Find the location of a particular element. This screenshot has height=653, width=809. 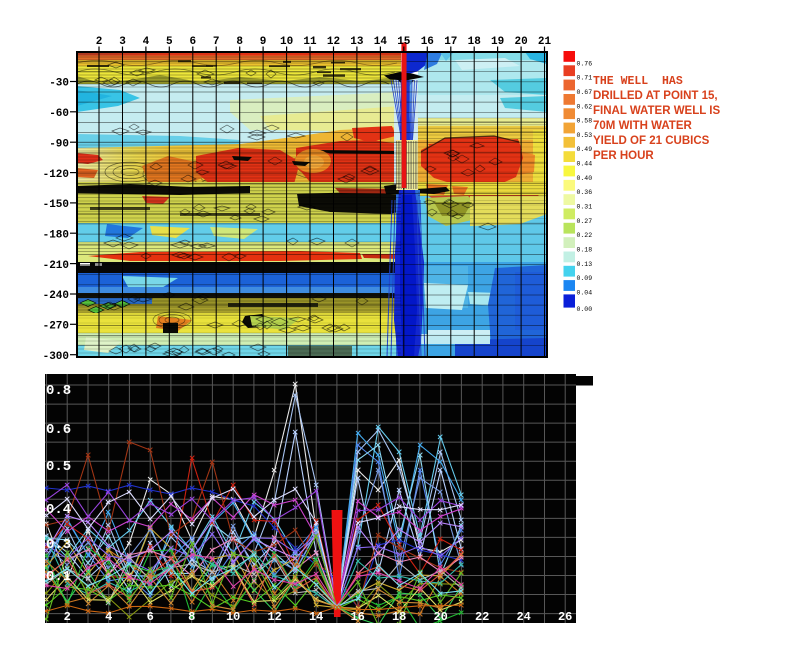

svg-text: 24 is located at coordinates (523, 617).